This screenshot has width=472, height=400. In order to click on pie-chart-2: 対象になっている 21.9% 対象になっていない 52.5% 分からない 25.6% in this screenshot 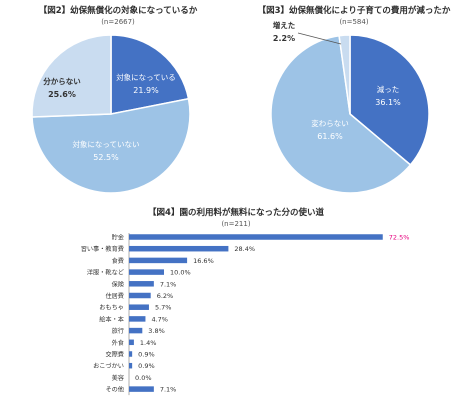, I will do `click(111, 114)`.